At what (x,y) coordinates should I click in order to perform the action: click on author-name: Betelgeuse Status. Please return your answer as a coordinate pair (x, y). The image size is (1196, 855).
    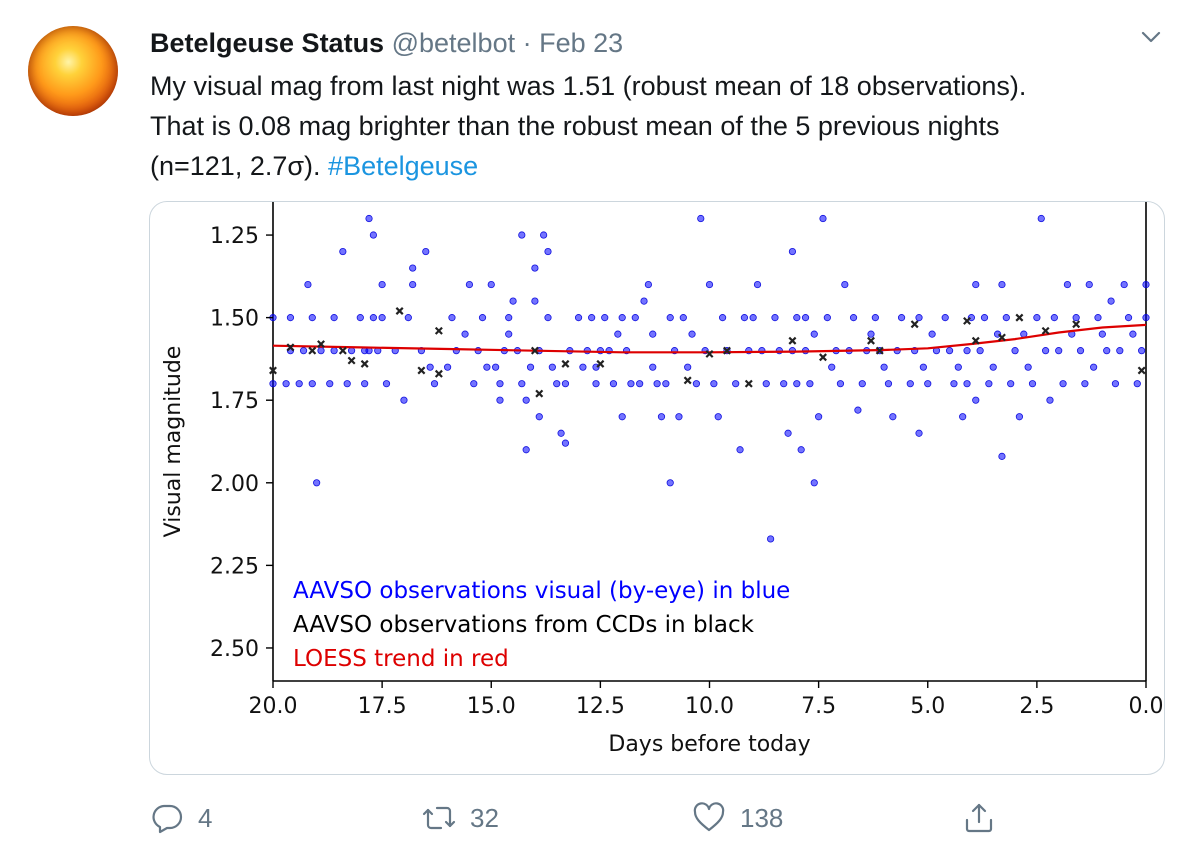
    Looking at the image, I should click on (267, 43).